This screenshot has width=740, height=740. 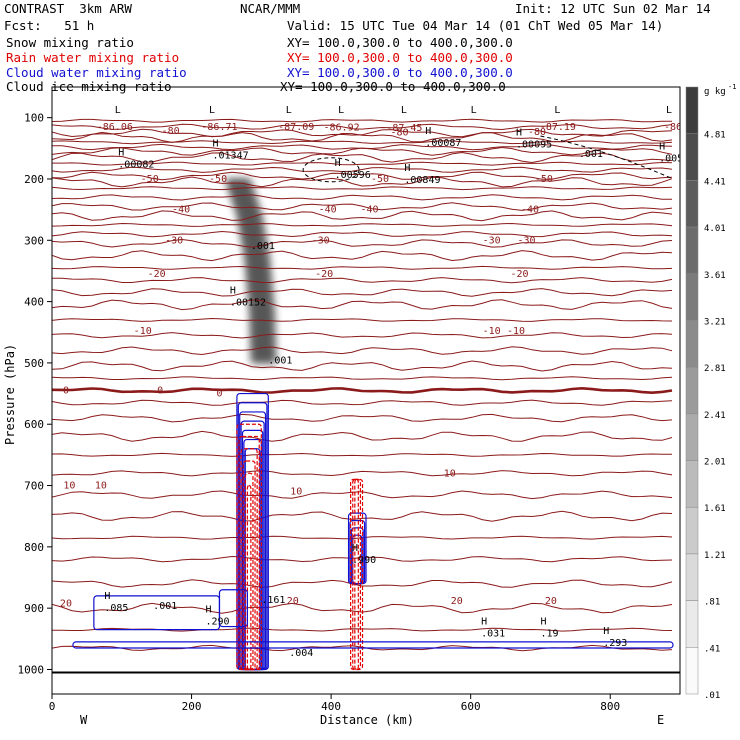 What do you see at coordinates (233, 608) in the screenshot?
I see `low-cloud-contour` at bounding box center [233, 608].